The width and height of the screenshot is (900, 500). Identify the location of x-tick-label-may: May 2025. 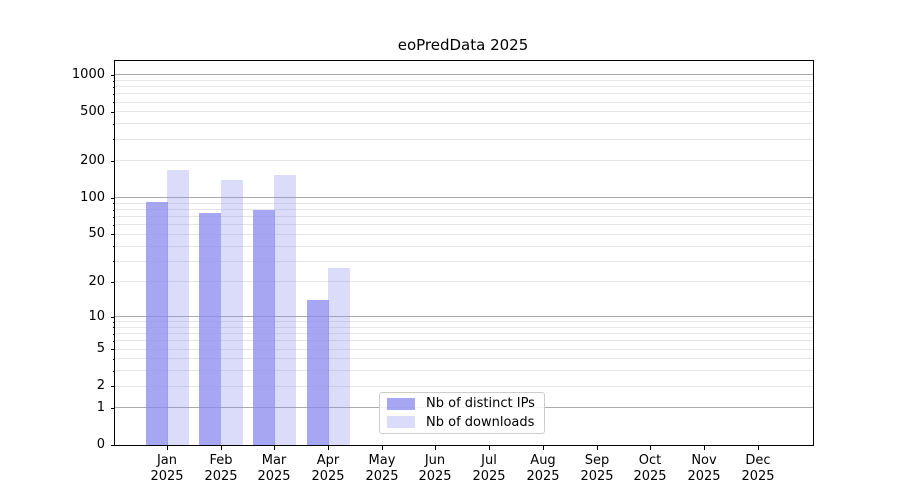
(382, 468).